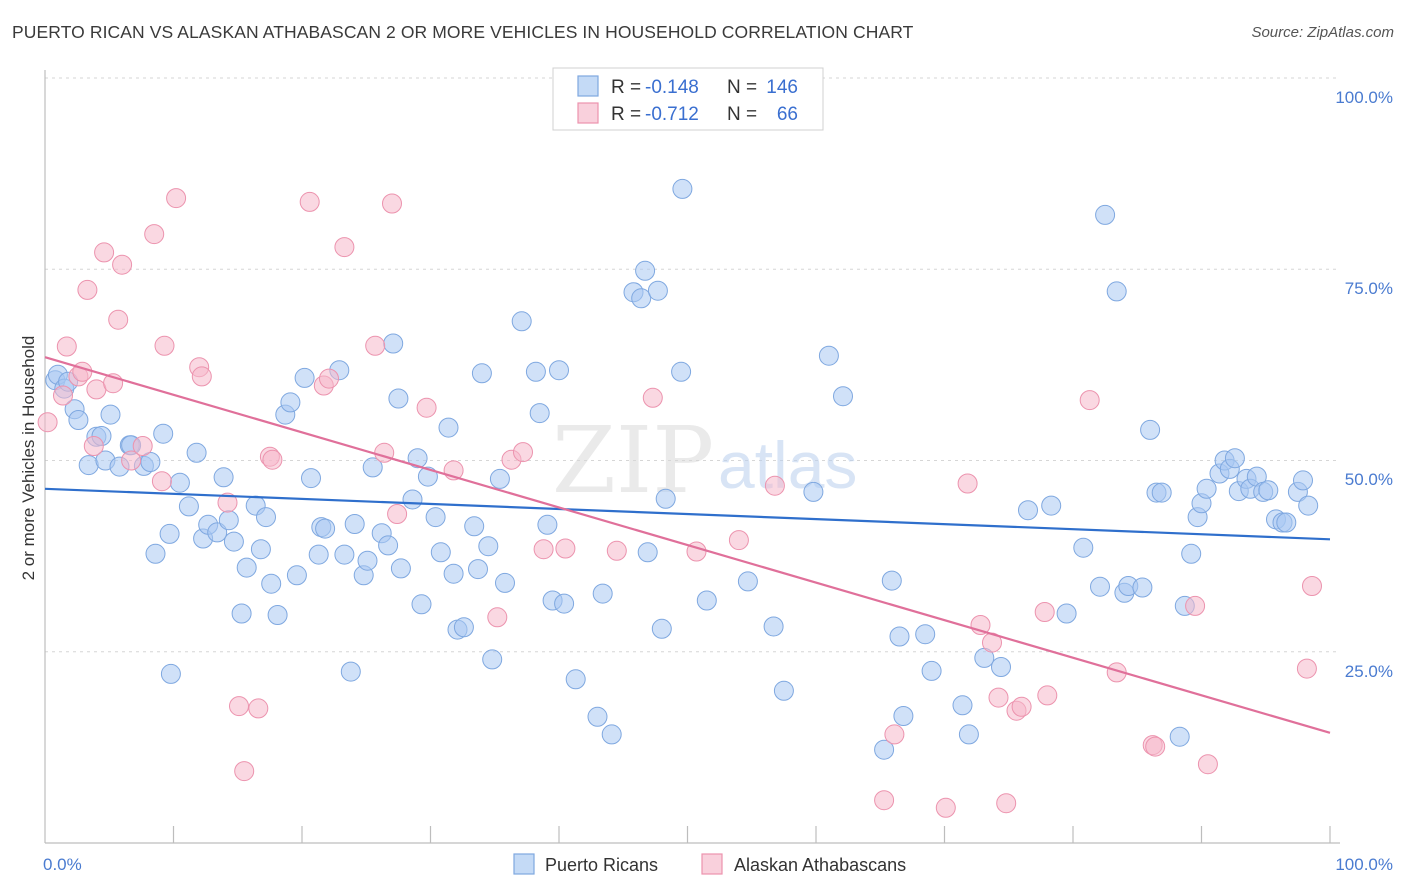 The image size is (1406, 892). What do you see at coordinates (820, 865) in the screenshot?
I see `bottom-legend-label-alaskan-athabascans: Alaskan Athabascans` at bounding box center [820, 865].